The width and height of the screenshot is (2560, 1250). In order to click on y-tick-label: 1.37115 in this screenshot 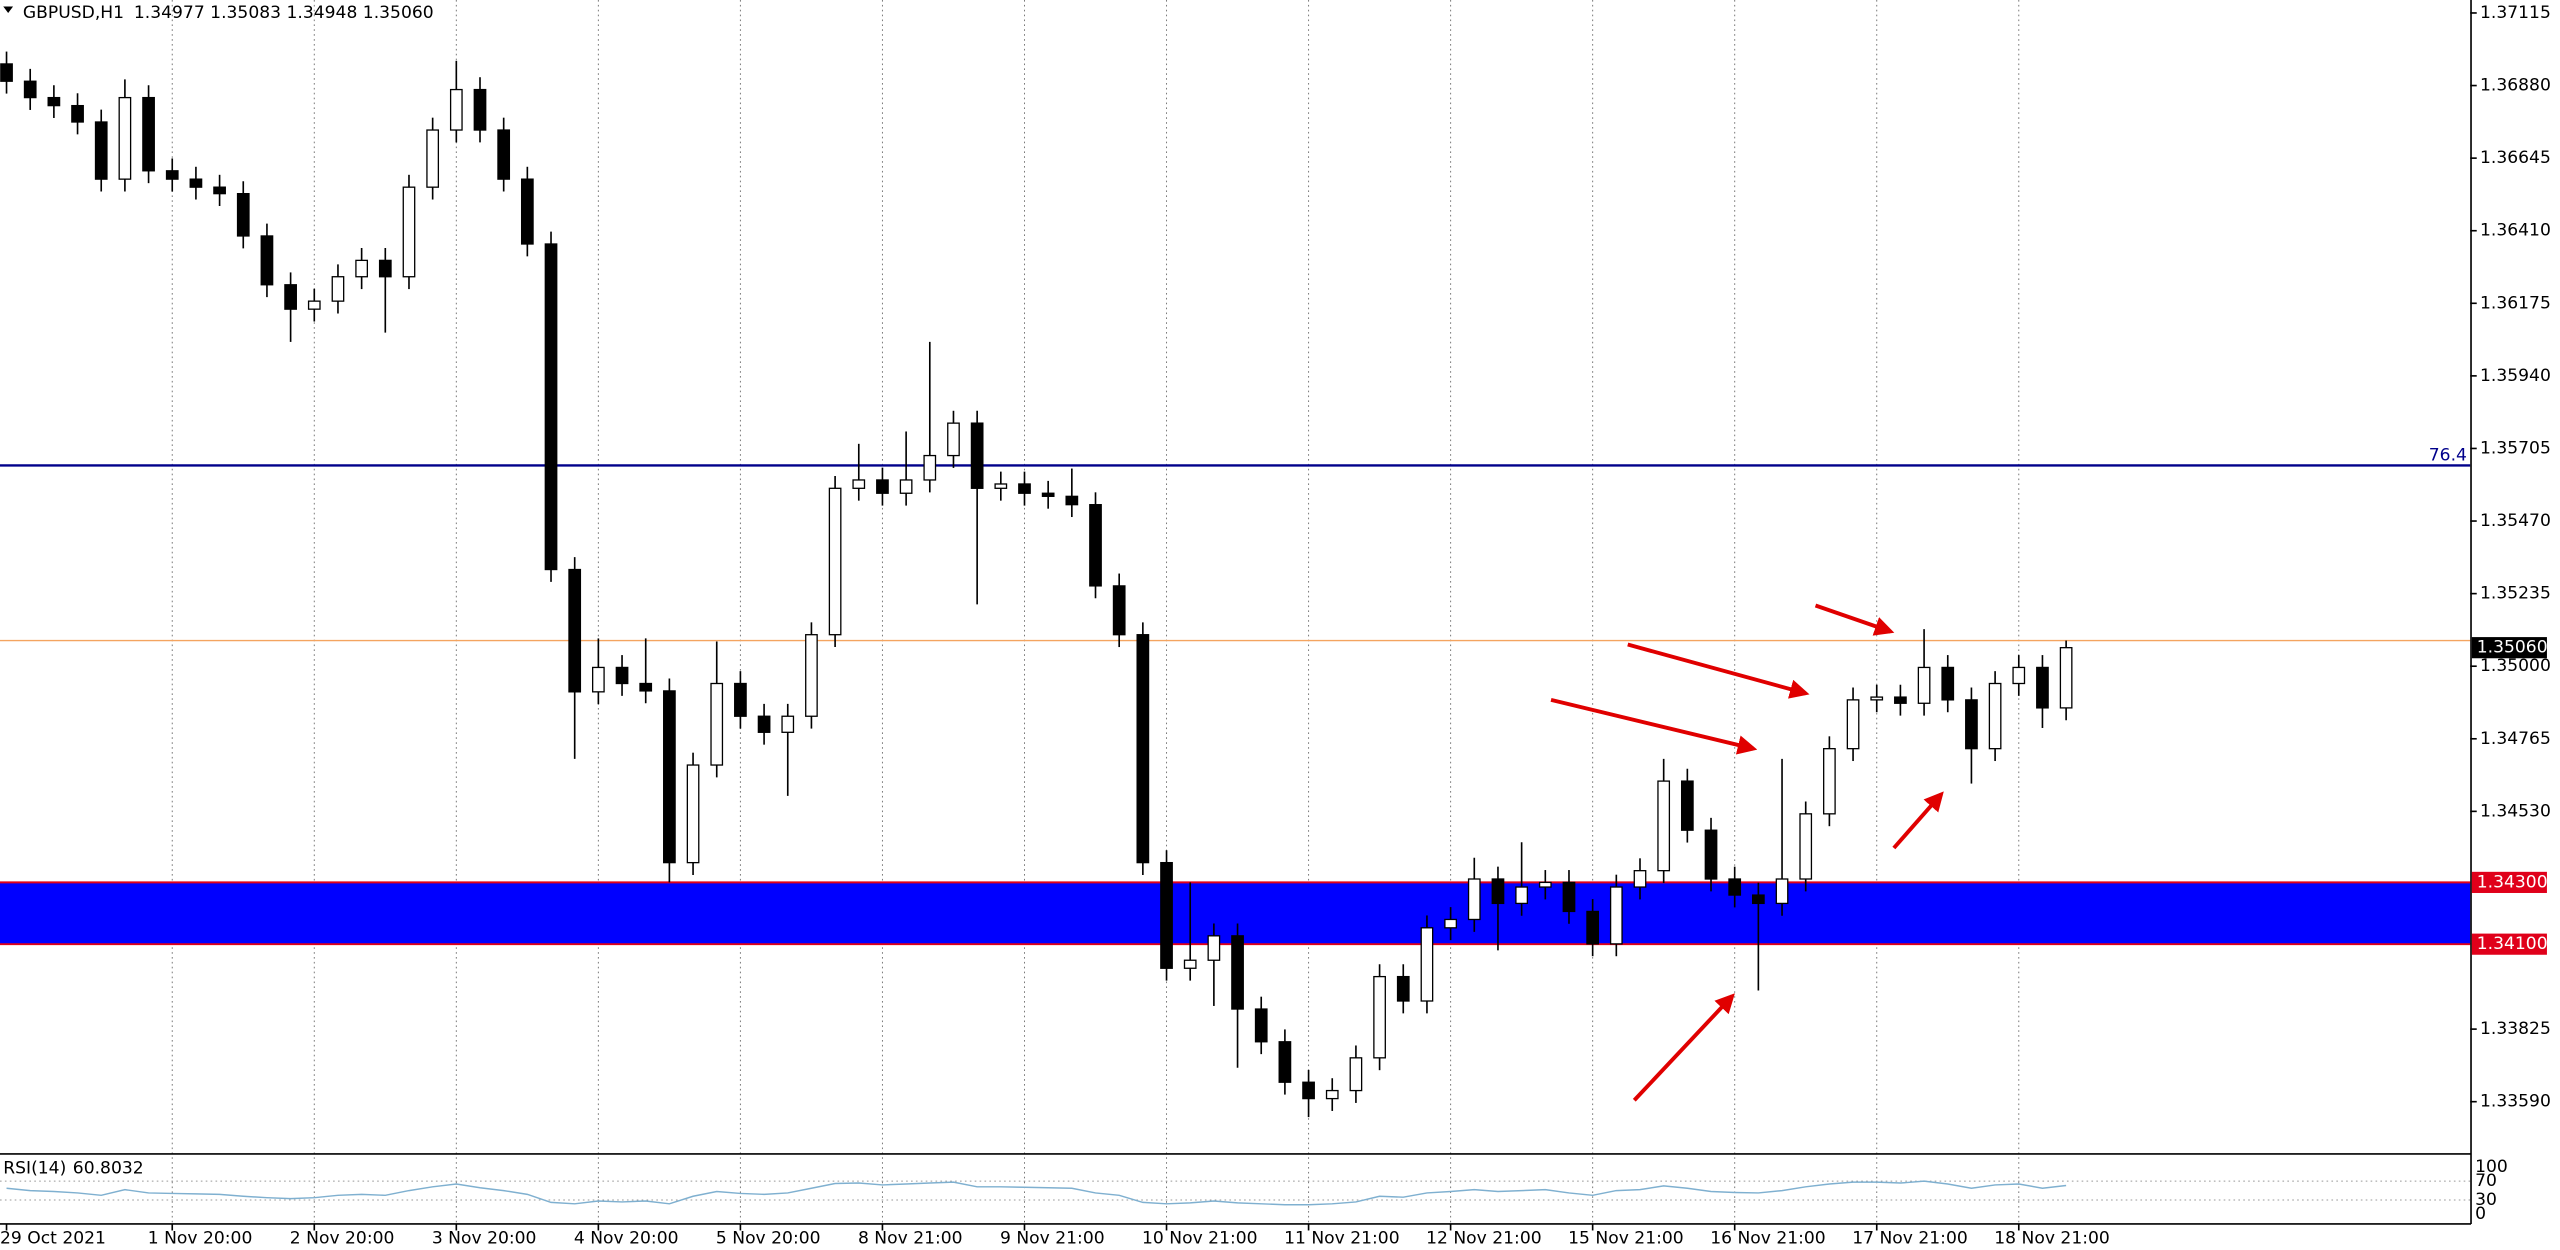, I will do `click(2515, 13)`.